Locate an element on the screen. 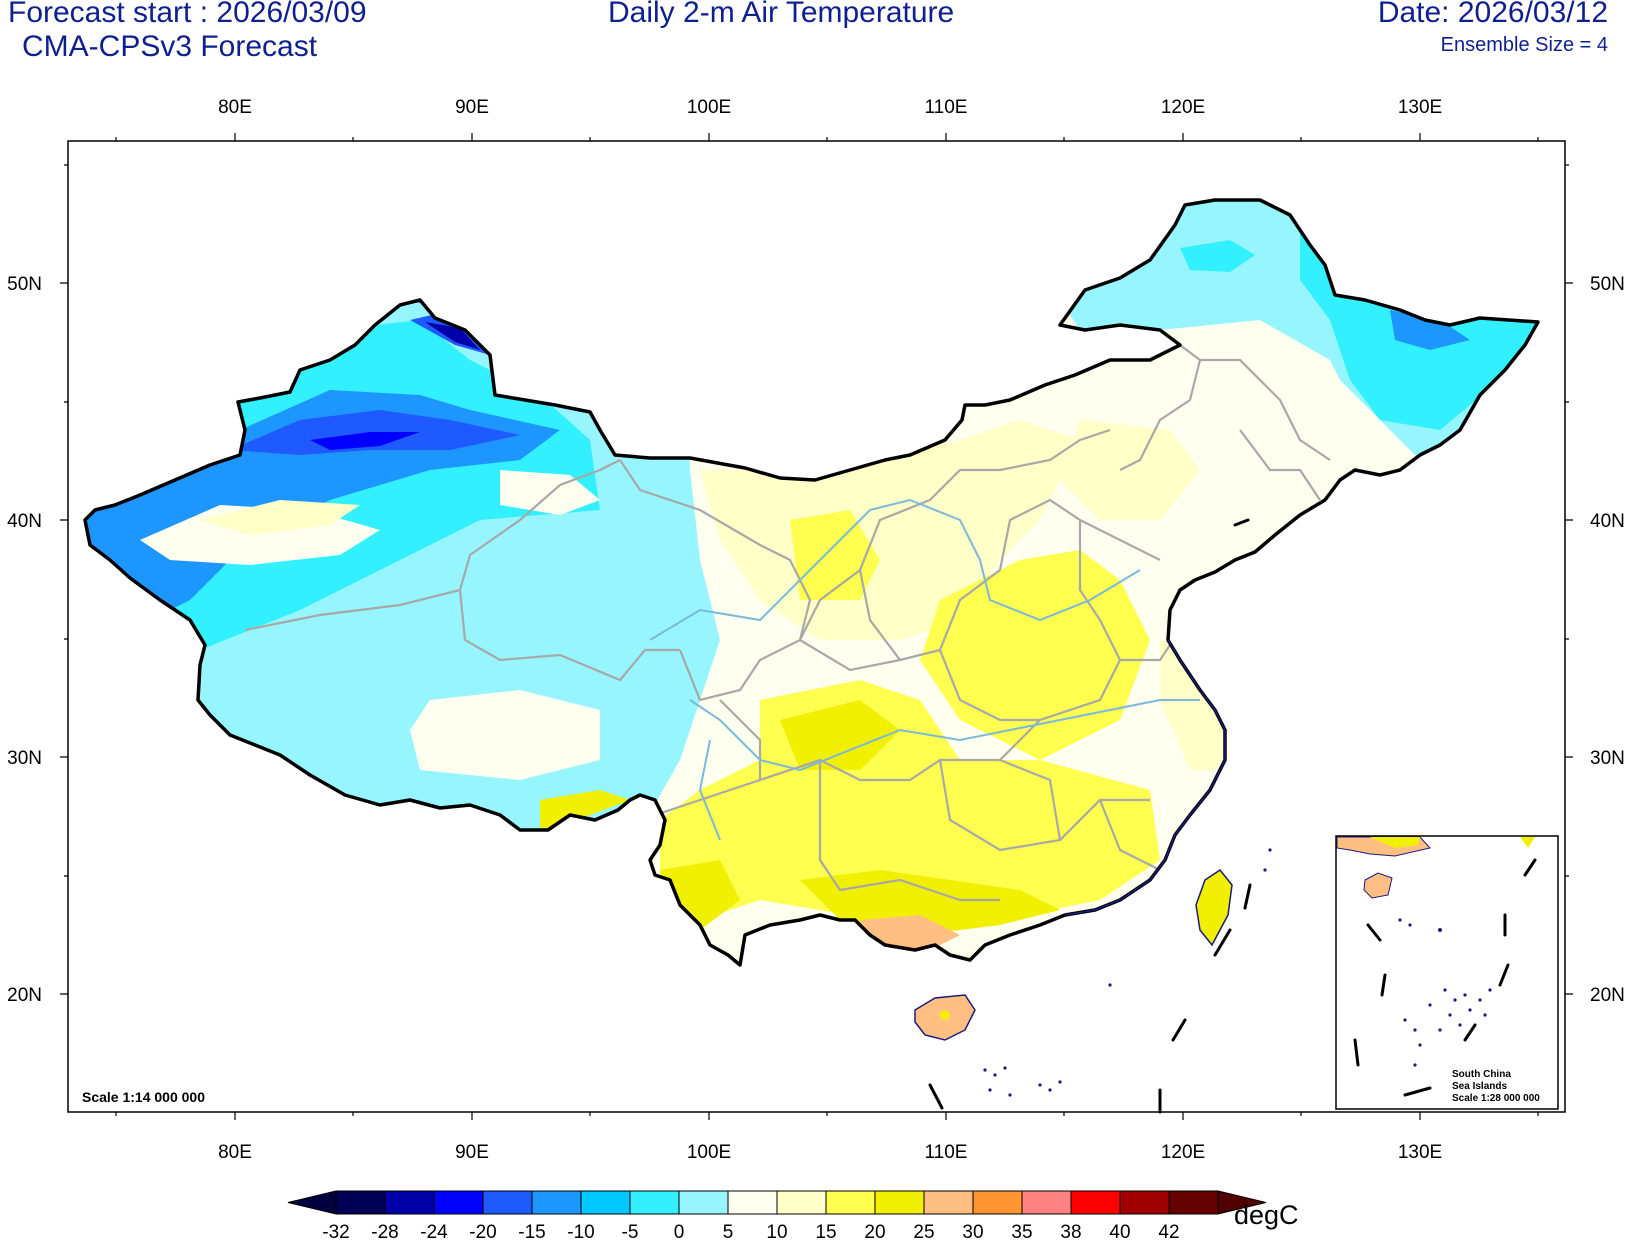 This screenshot has width=1632, height=1241. colorbar-unit-label: degC is located at coordinates (1266, 1215).